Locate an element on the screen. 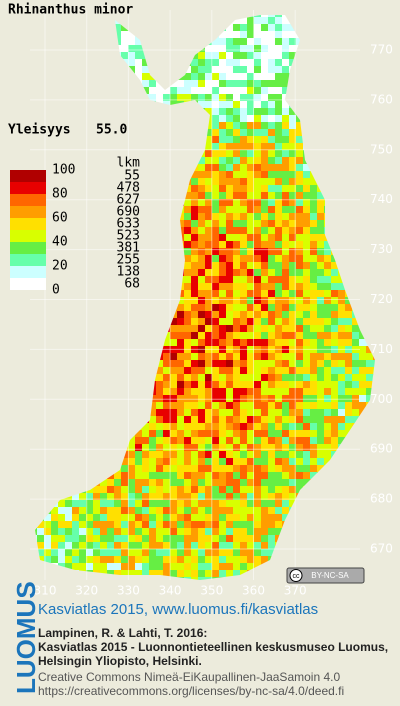  legend-count: 381 is located at coordinates (128, 248).